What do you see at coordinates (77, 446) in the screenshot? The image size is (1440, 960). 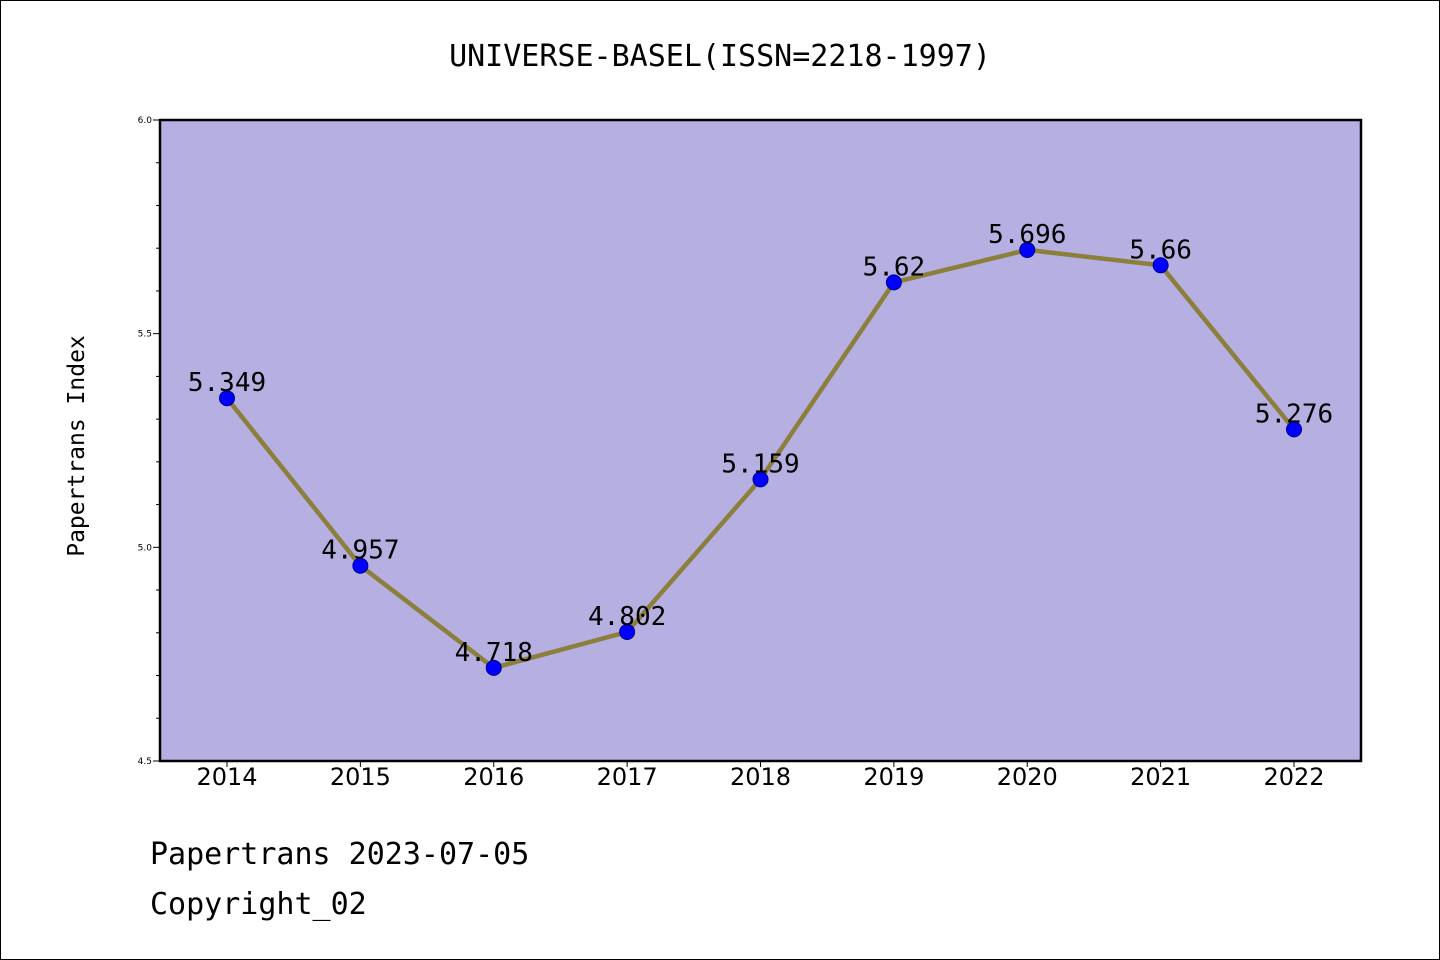 I see `y-axis-label: Papertrans Index` at bounding box center [77, 446].